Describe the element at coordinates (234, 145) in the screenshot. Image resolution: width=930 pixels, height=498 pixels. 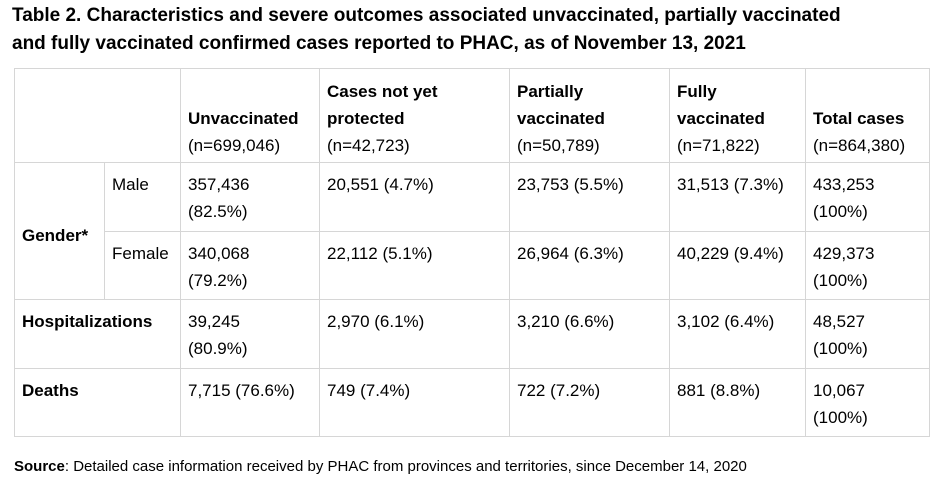
I see `header-unvaccinated-n: (n=699,046)` at that location.